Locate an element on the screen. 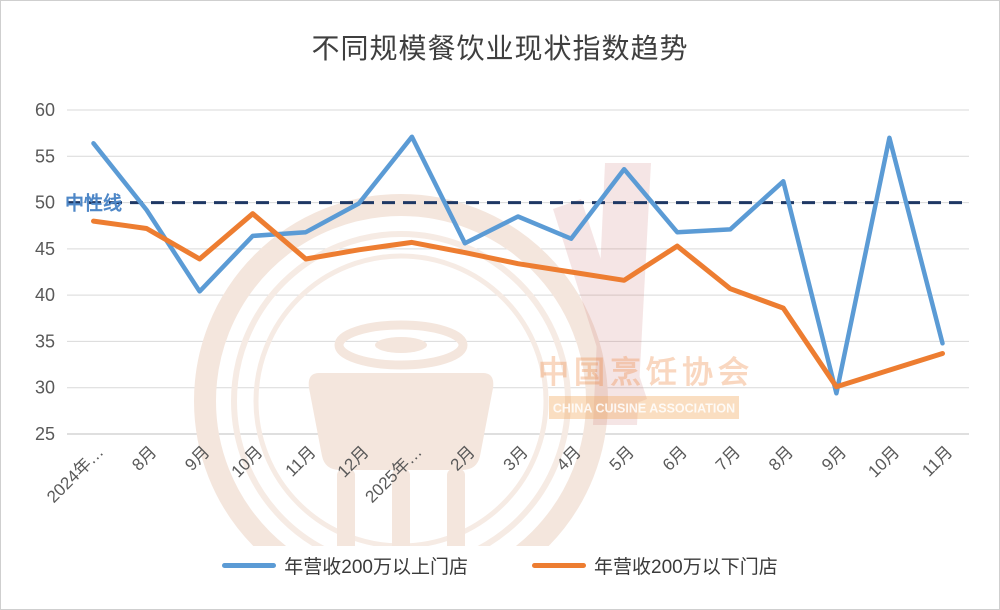 This screenshot has height=610, width=1000. legend-item-above: 年营收200万以上门店 is located at coordinates (345, 565).